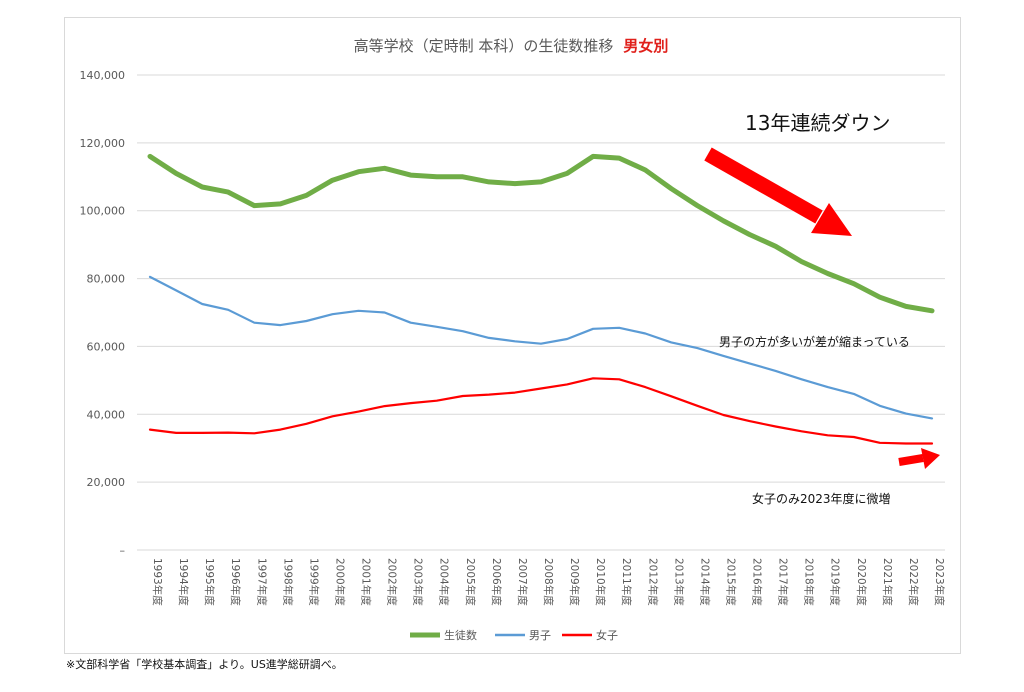  Describe the element at coordinates (939, 582) in the screenshot. I see `x-tick-label: 2023年度` at that location.